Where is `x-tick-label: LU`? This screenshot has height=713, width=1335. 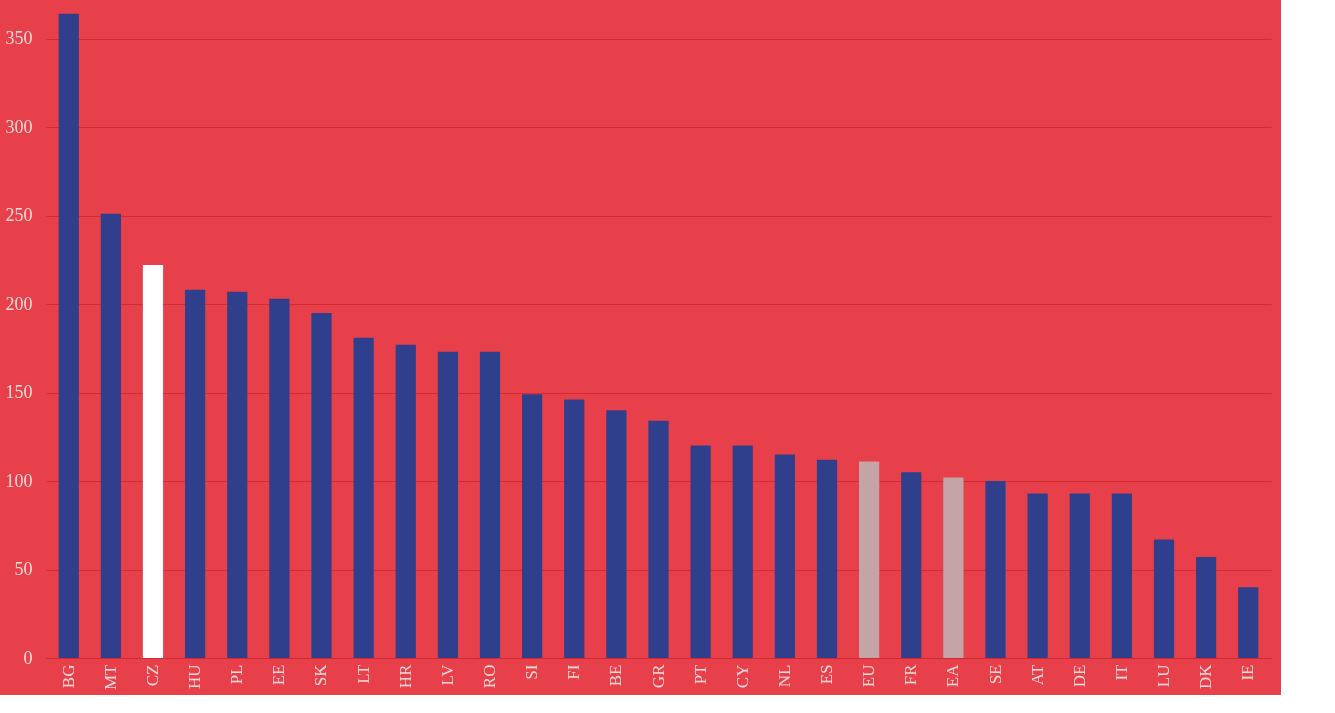
x-tick-label: LU is located at coordinates (1163, 676).